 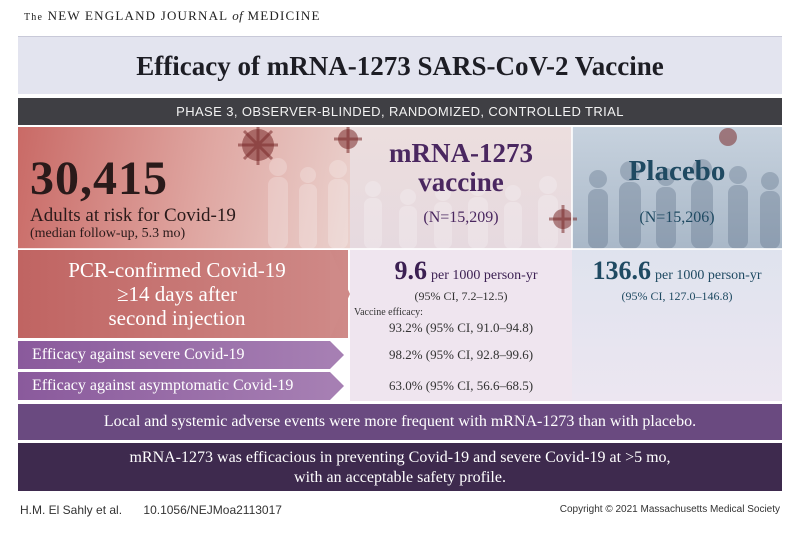 I want to click on secondary-value-asymptomatic: 63.0% (95% CI, 56.6–68.5), so click(x=461, y=385).